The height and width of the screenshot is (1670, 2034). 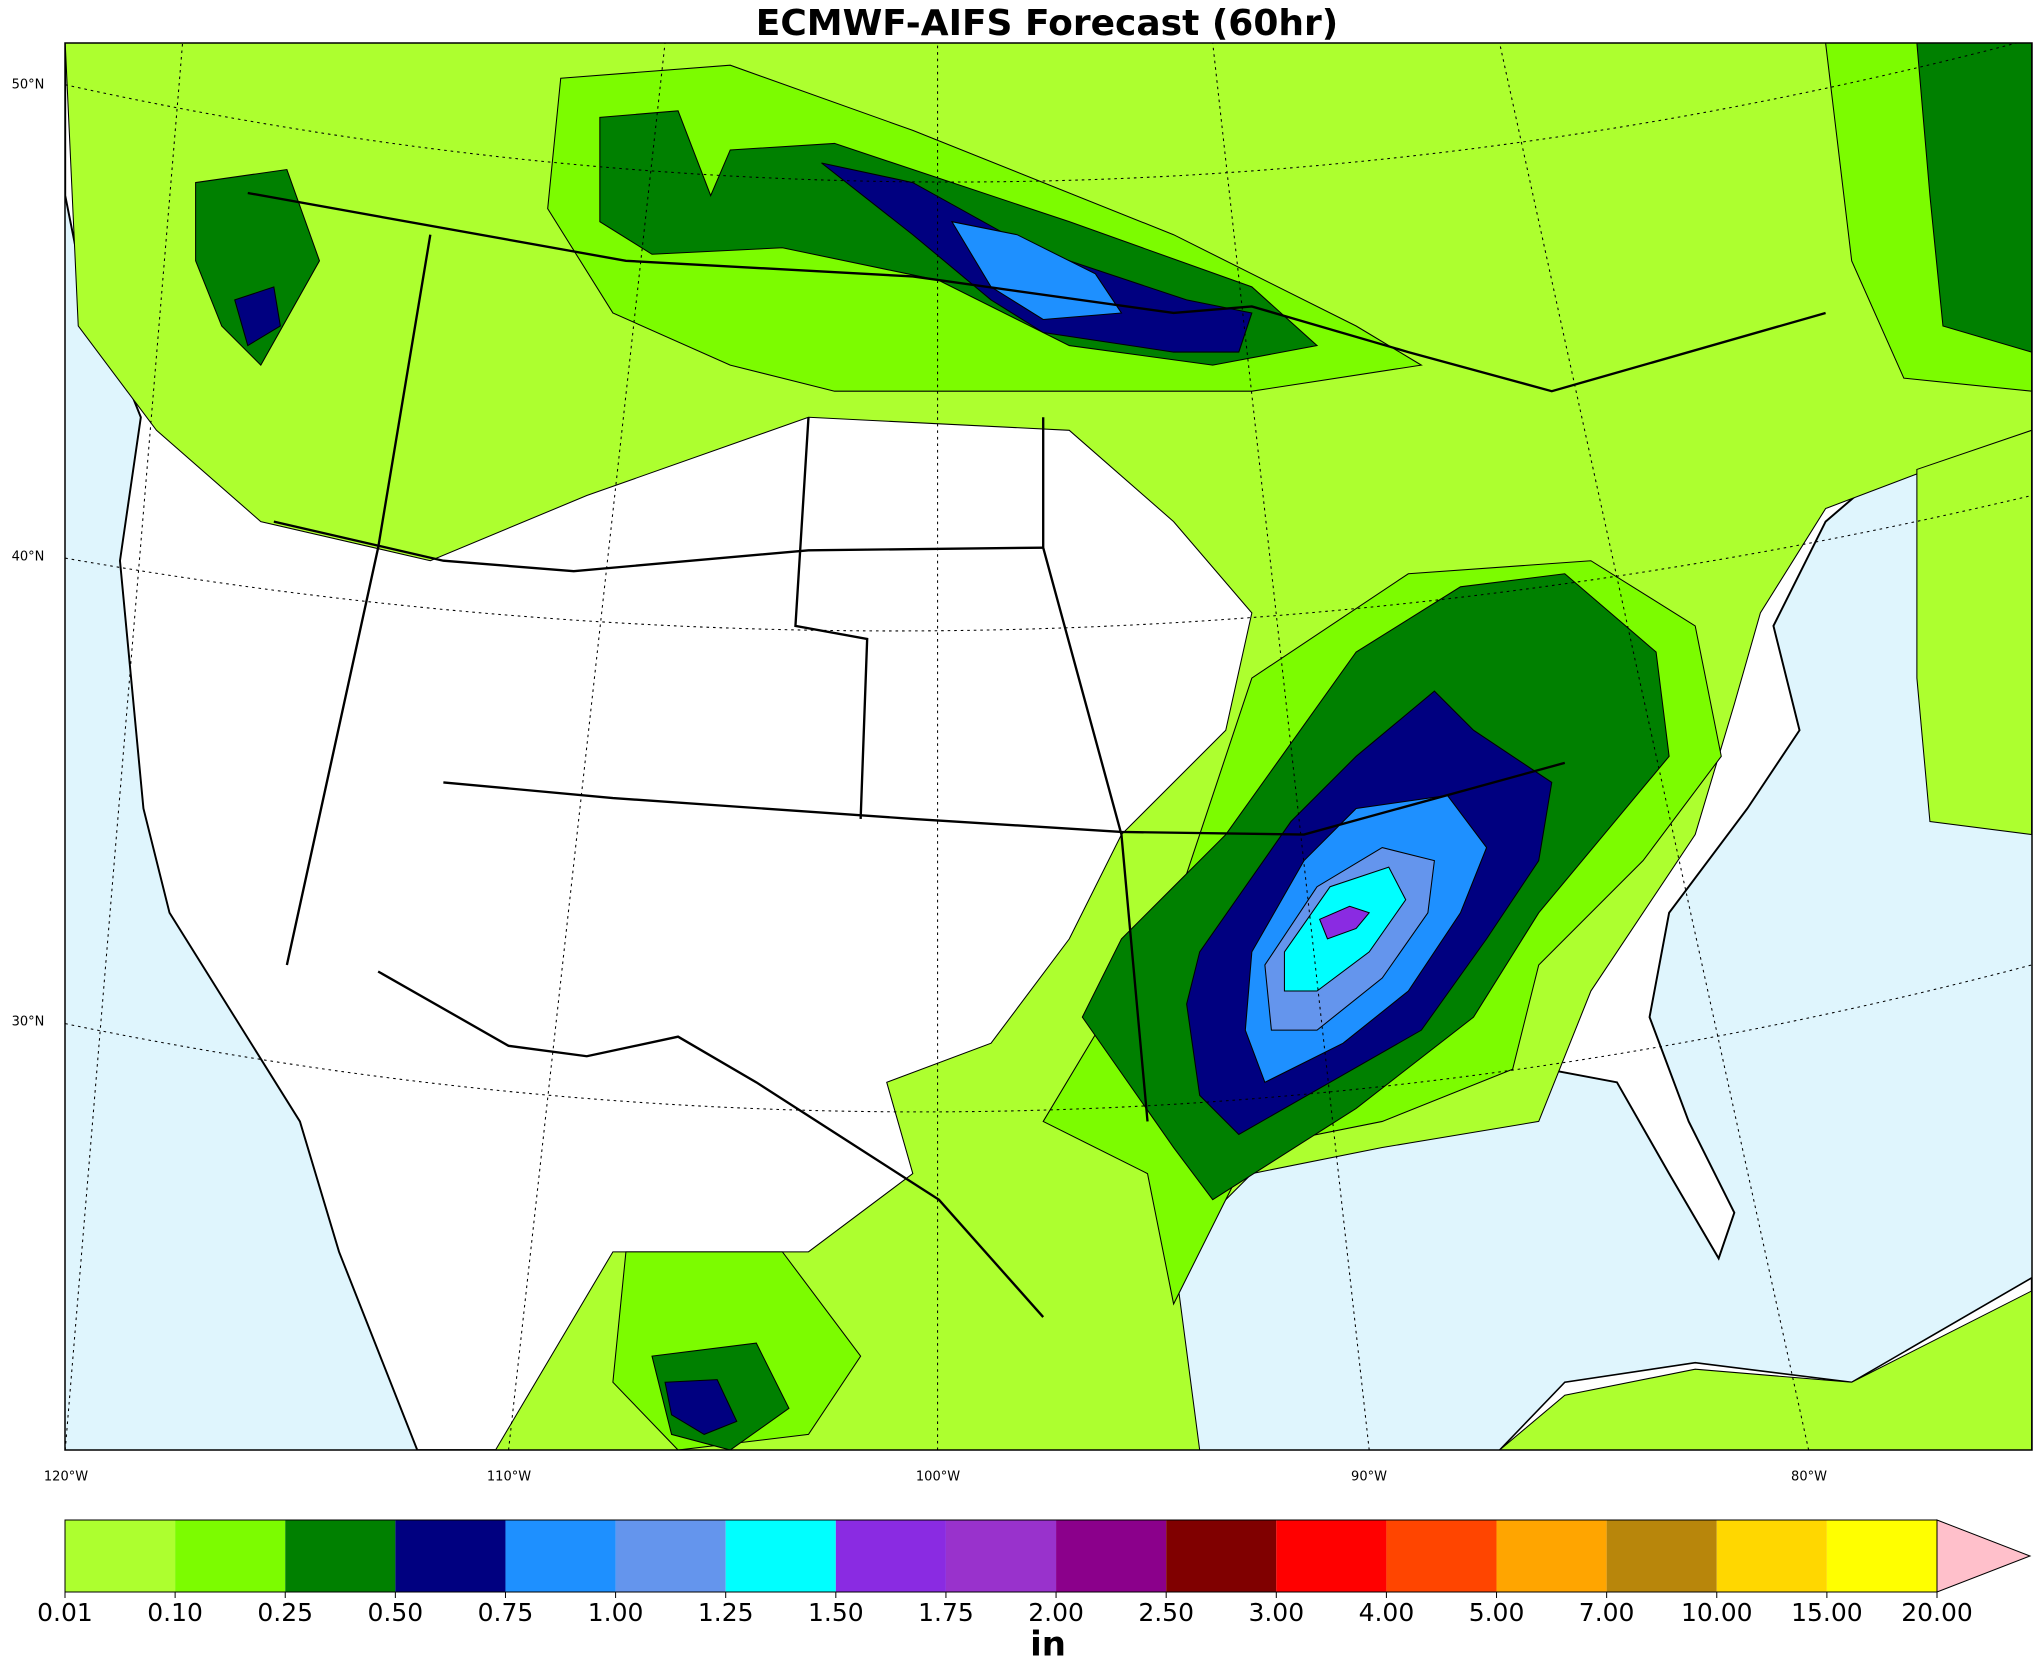 I want to click on lon-label: 120°W, so click(x=66, y=1477).